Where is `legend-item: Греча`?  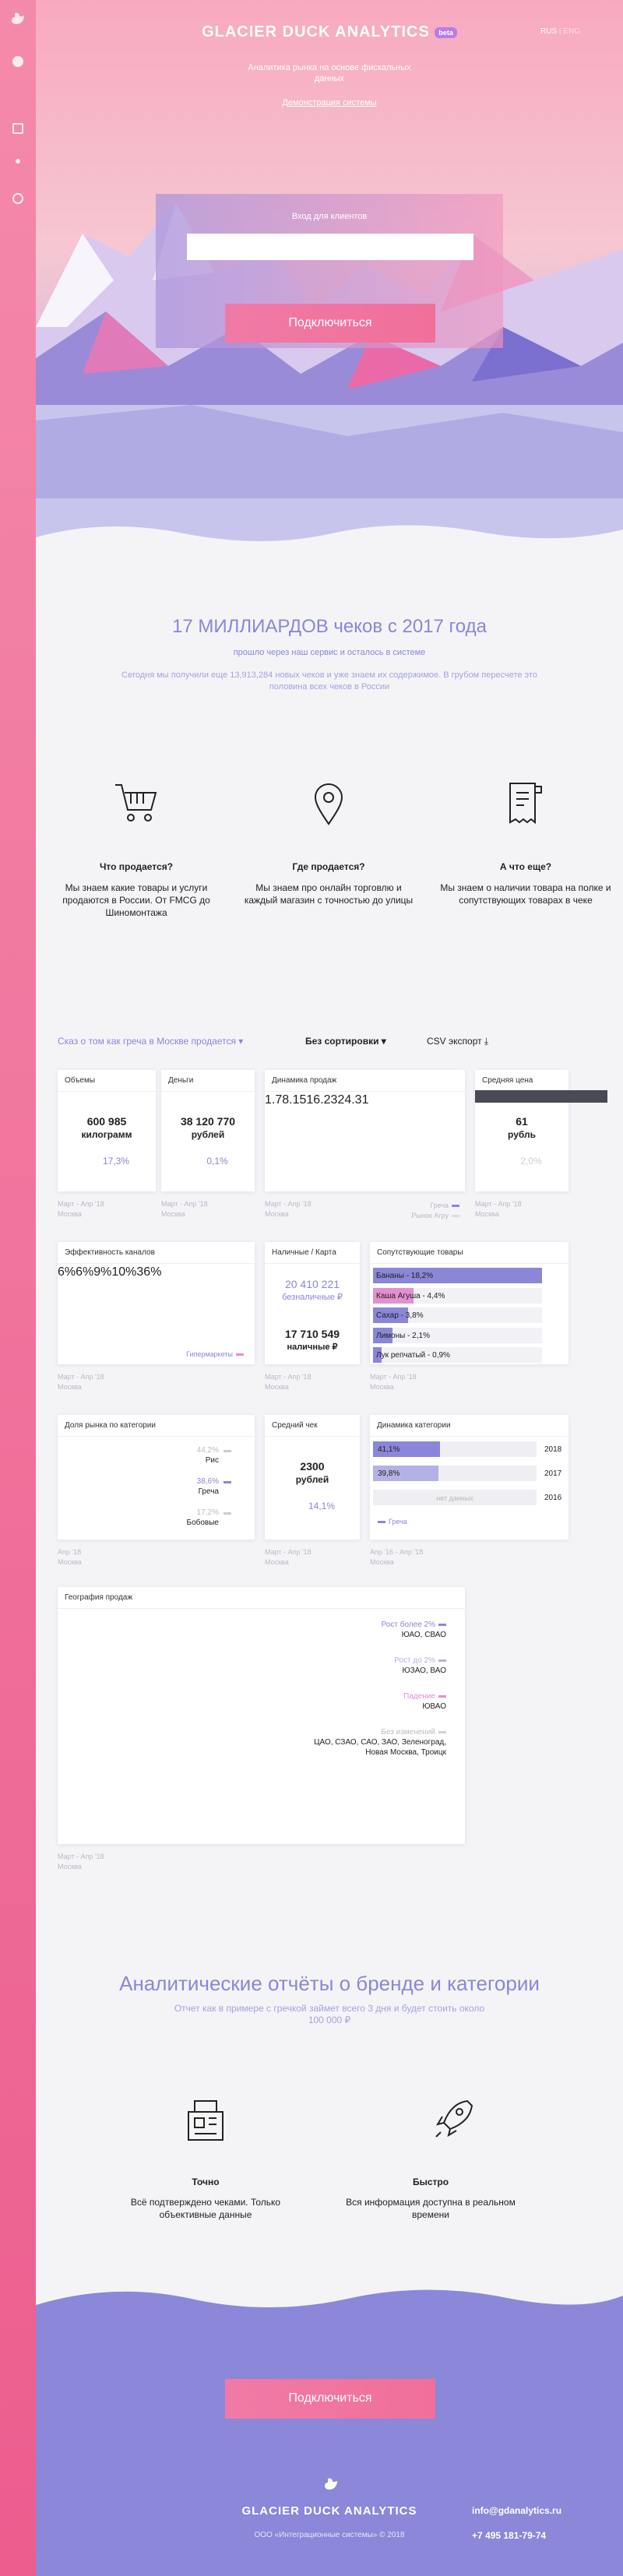
legend-item: Греча is located at coordinates (392, 1522).